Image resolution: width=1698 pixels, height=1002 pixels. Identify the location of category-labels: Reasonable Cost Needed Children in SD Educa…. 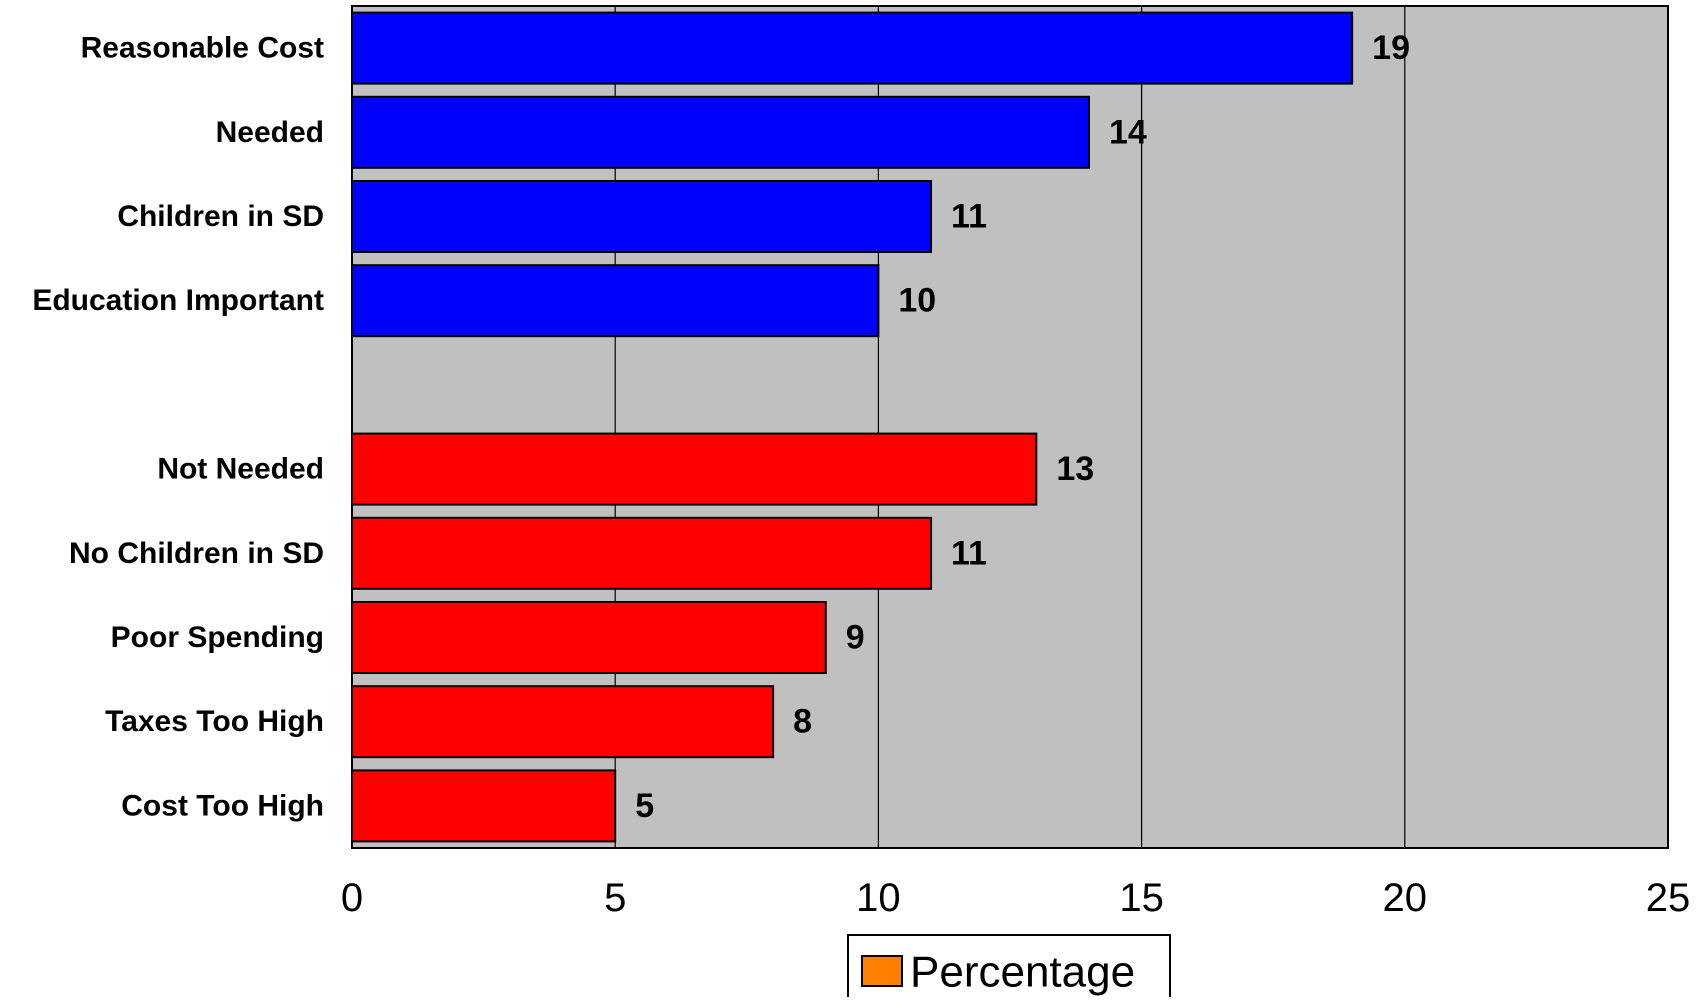
(178, 427).